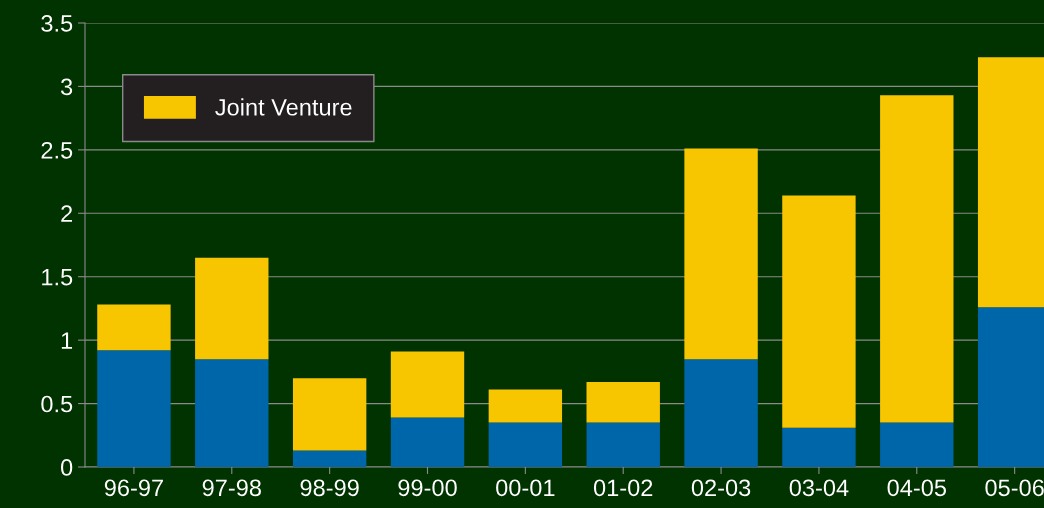  Describe the element at coordinates (623, 488) in the screenshot. I see `x-tick-label: 01-02` at that location.